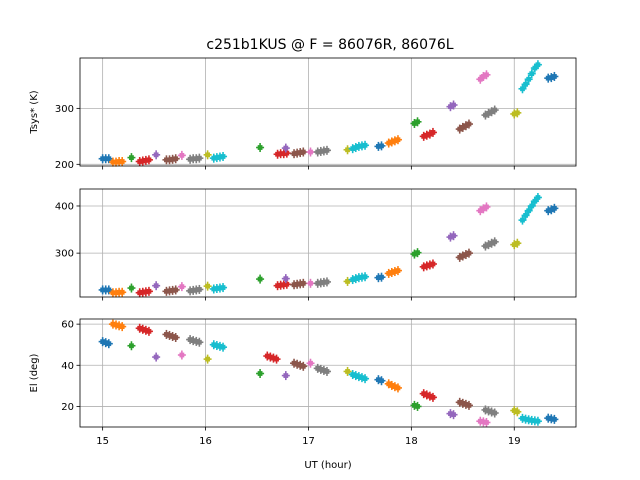 This screenshot has width=640, height=480. I want to click on y-tick-label: 60, so click(67, 325).